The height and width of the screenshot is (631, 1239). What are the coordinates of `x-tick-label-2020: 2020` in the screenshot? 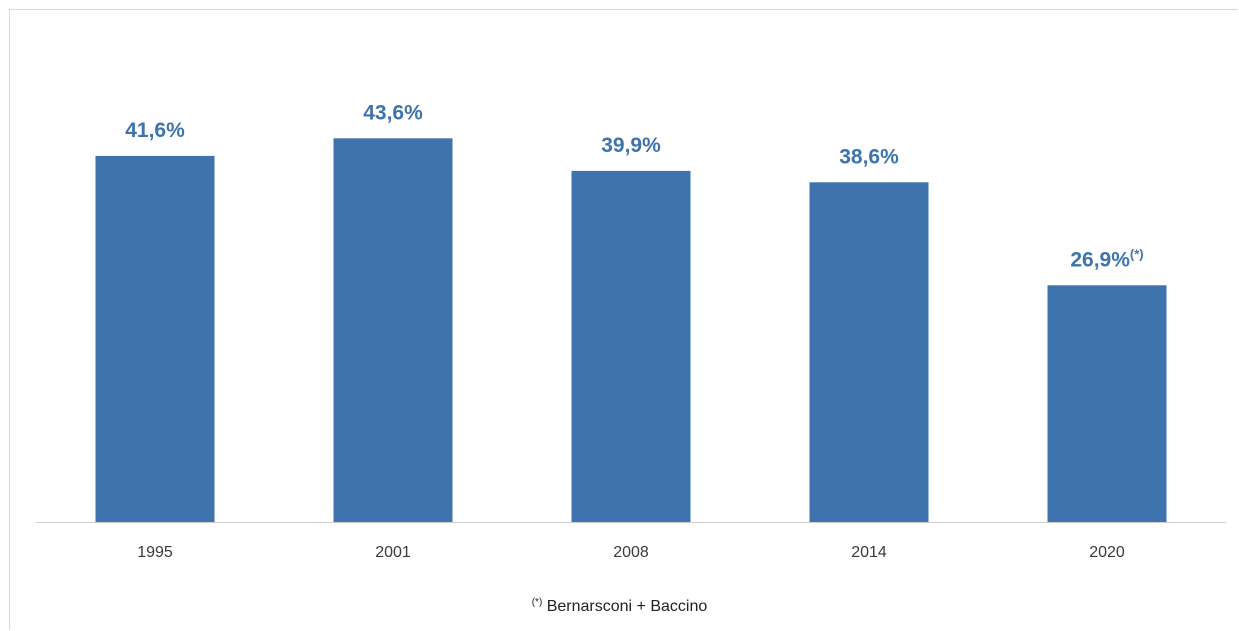 It's located at (1107, 552).